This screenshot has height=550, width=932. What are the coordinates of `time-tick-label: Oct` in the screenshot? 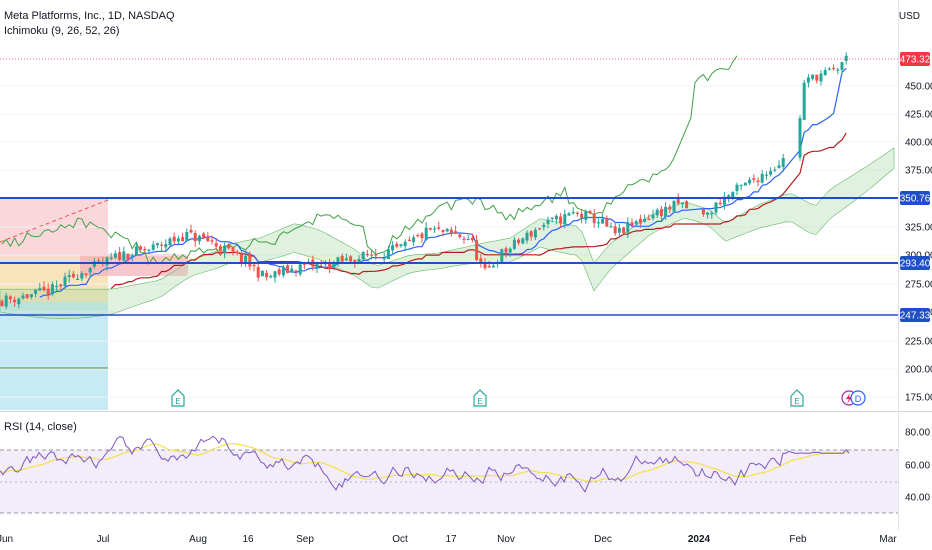 It's located at (400, 539).